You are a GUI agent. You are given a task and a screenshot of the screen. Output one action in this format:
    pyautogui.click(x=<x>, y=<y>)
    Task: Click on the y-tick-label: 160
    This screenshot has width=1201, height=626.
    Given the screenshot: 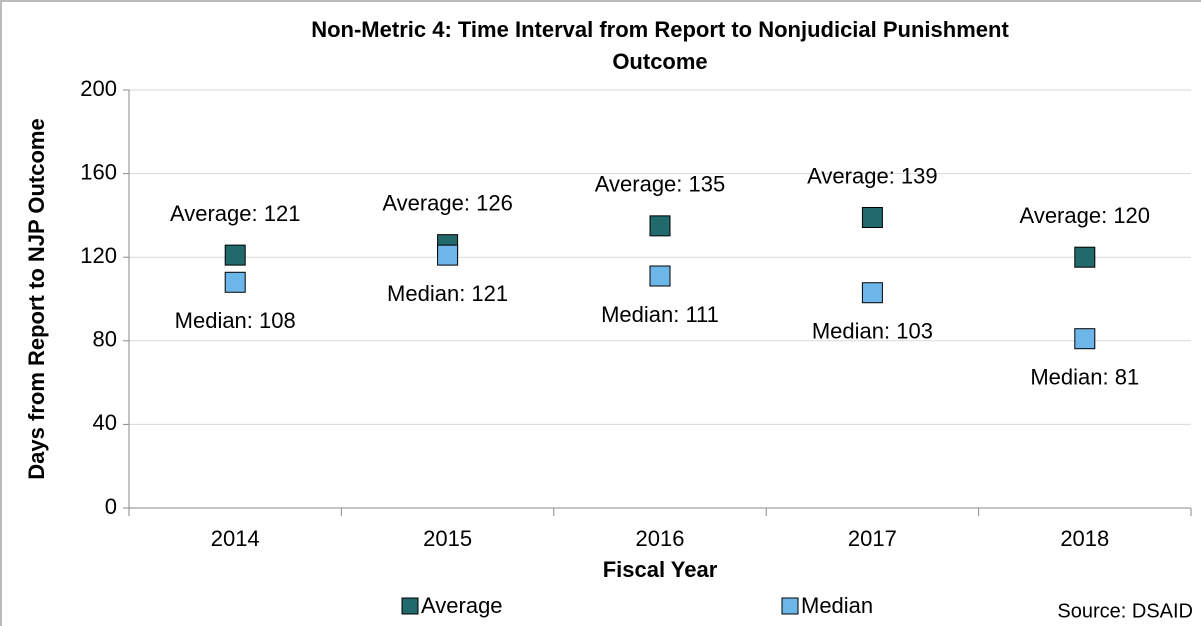 What is the action you would take?
    pyautogui.click(x=98, y=171)
    